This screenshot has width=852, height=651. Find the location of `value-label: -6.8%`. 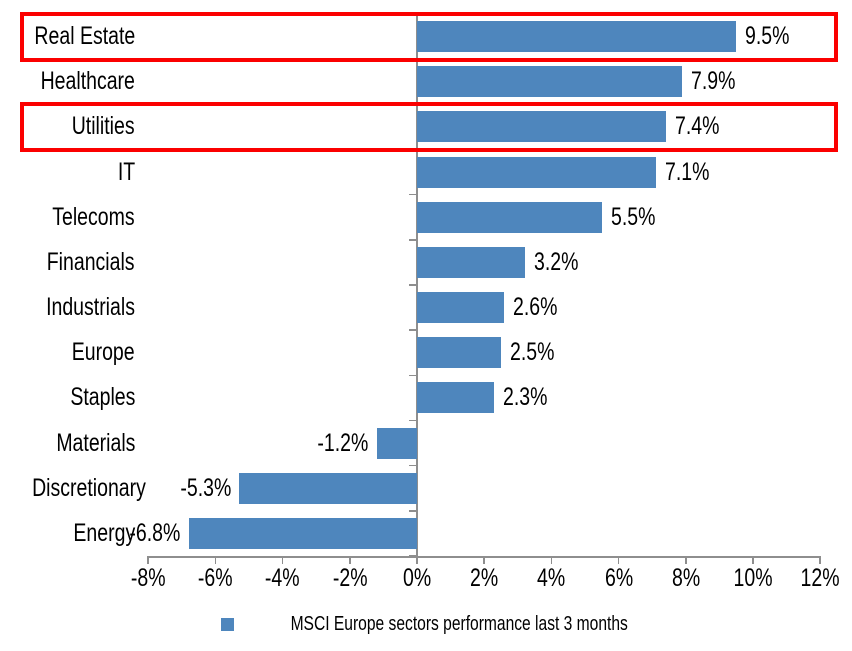

value-label: -6.8% is located at coordinates (155, 532).